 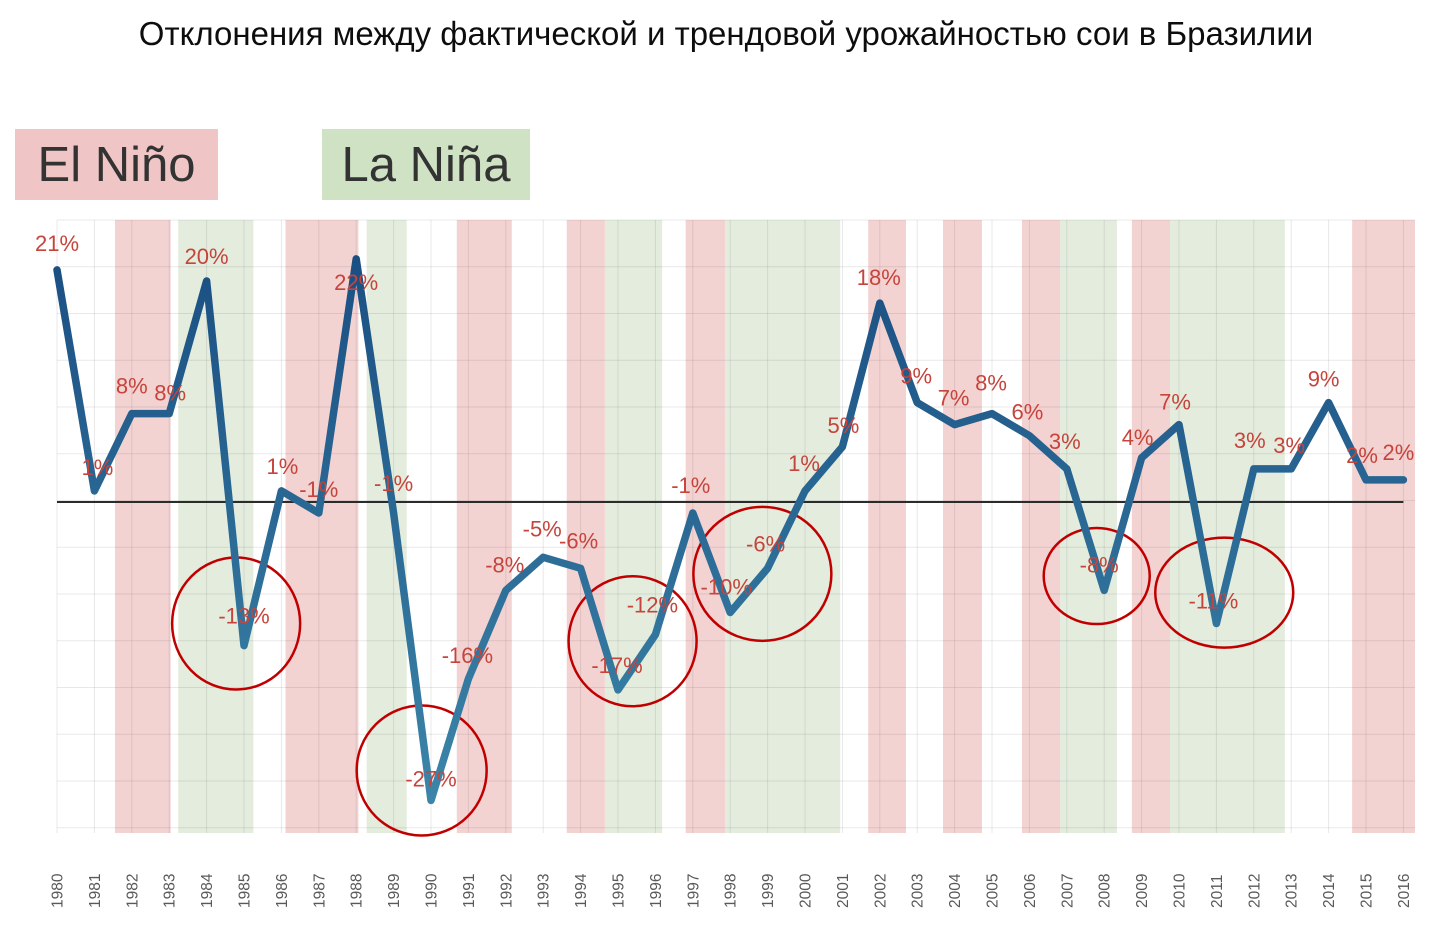 What do you see at coordinates (95, 891) in the screenshot?
I see `year-tick-label: 1981` at bounding box center [95, 891].